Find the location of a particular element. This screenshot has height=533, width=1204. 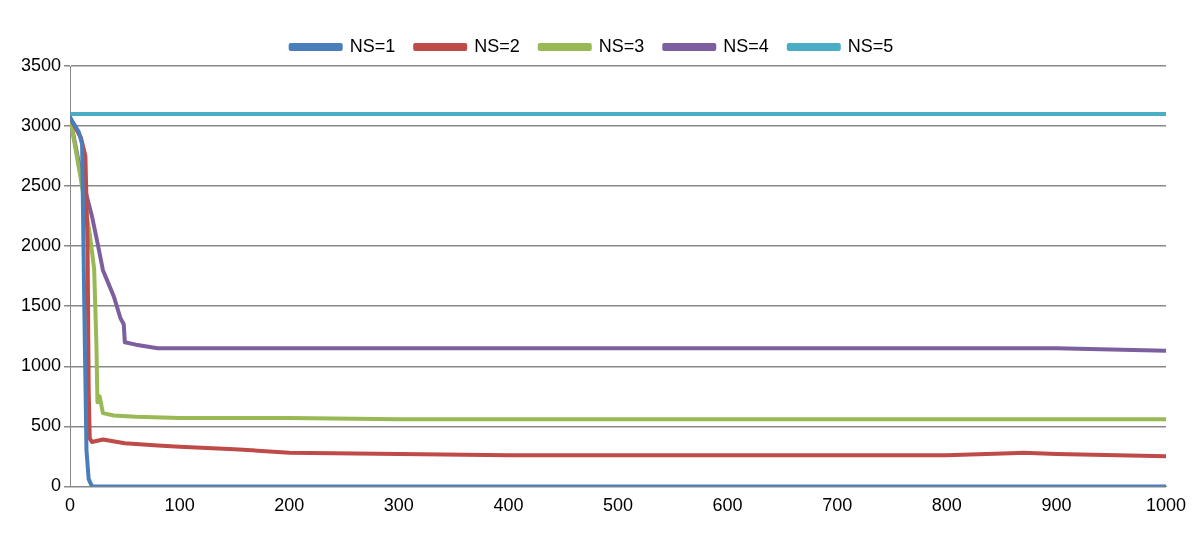

y-tick-label: 3000 is located at coordinates (41, 125).